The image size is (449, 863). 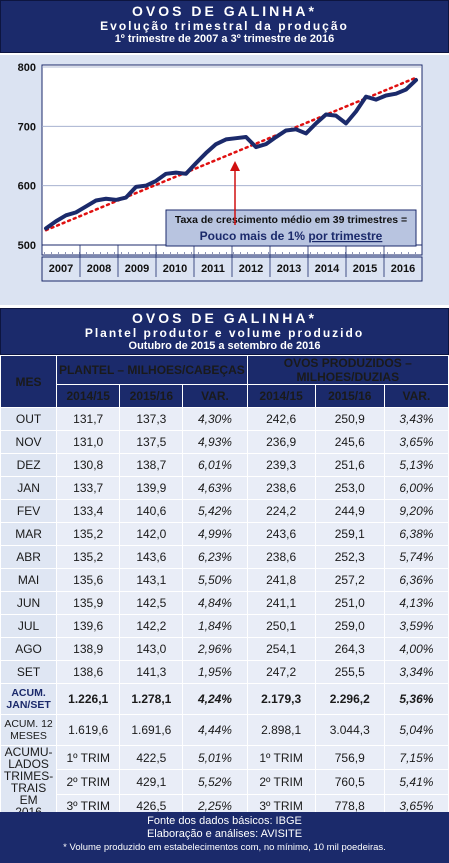 What do you see at coordinates (349, 649) in the screenshot?
I see `cell: 264,3` at bounding box center [349, 649].